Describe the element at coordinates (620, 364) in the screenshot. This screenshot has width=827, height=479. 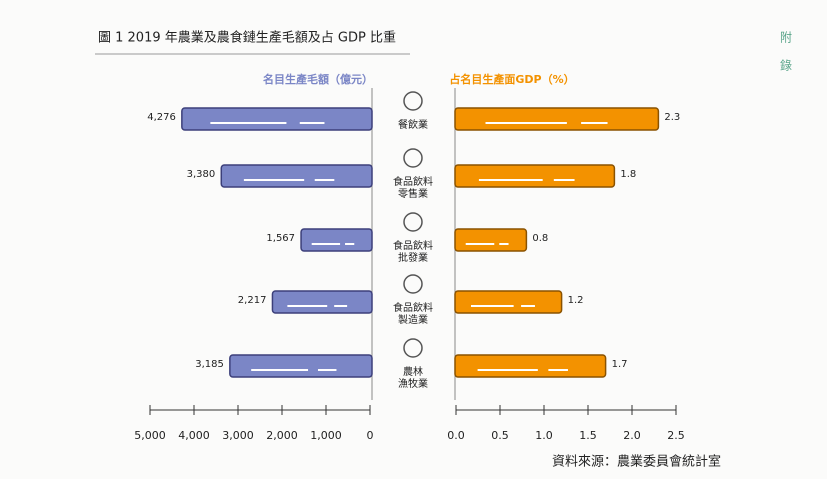
I see `value-label: 1.7` at that location.